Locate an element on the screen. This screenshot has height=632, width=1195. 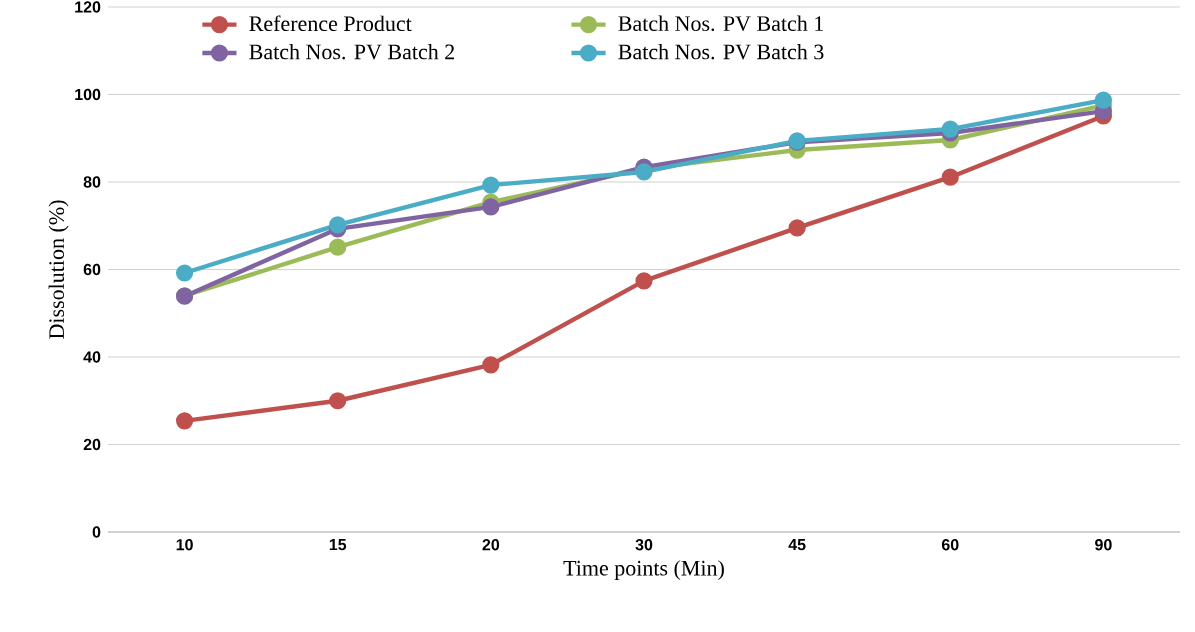
x-tick-label: 30 is located at coordinates (644, 545).